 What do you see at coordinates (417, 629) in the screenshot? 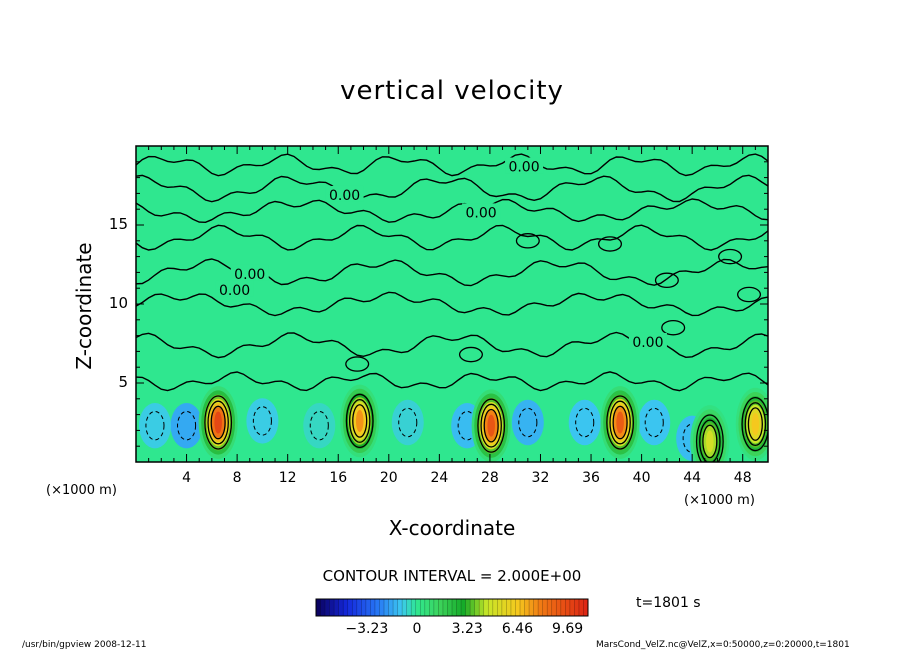
I see `colorbar-tick-label: 0` at bounding box center [417, 629].